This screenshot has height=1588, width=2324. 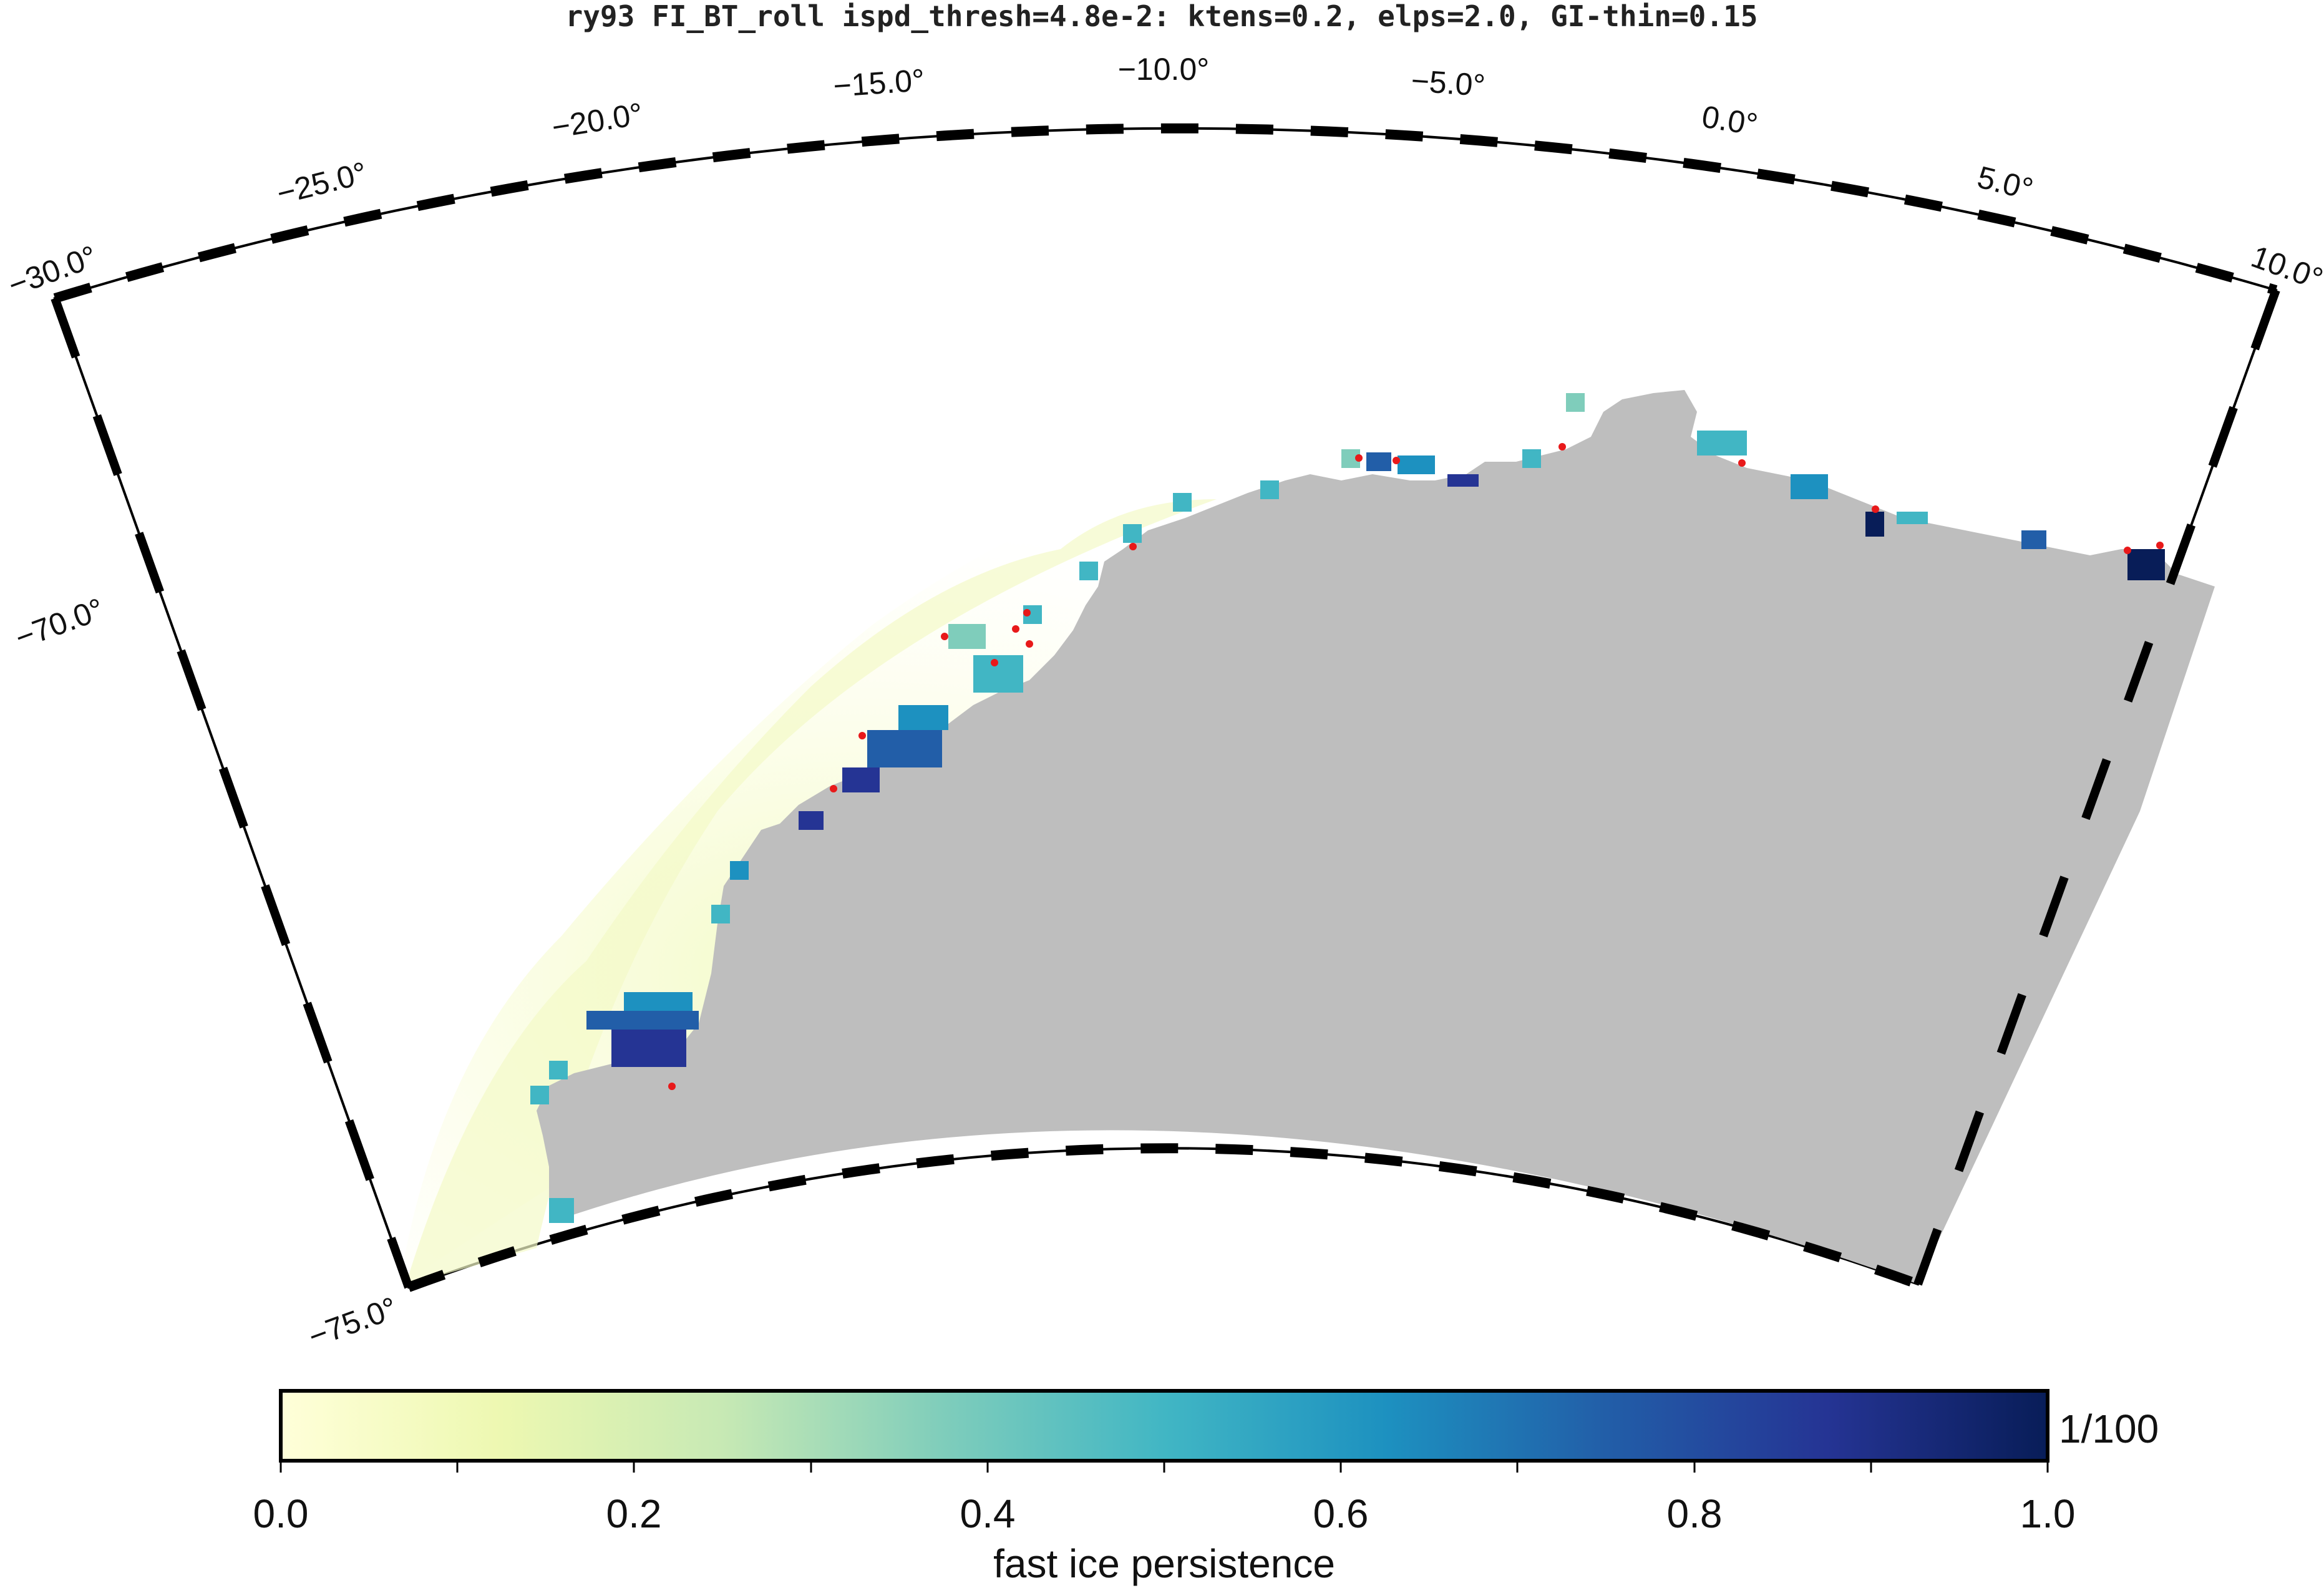 I want to click on colorbar-tick-label: 0.8, so click(x=1695, y=1513).